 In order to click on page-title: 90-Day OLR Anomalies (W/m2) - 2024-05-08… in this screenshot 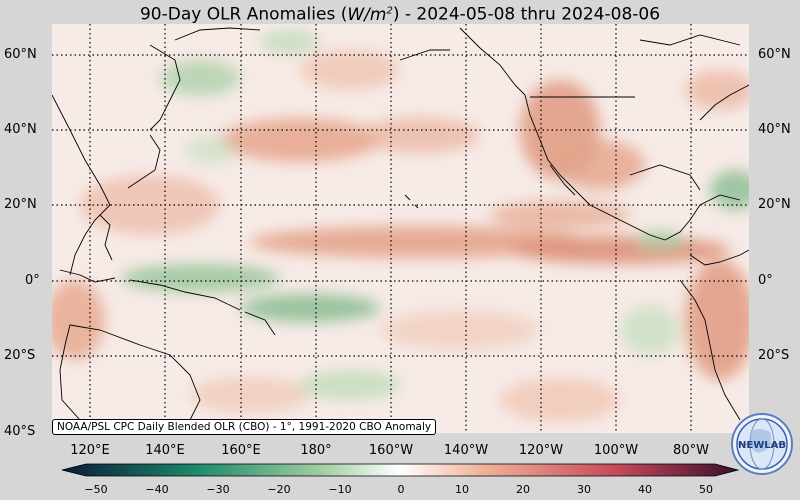, I will do `click(400, 14)`.